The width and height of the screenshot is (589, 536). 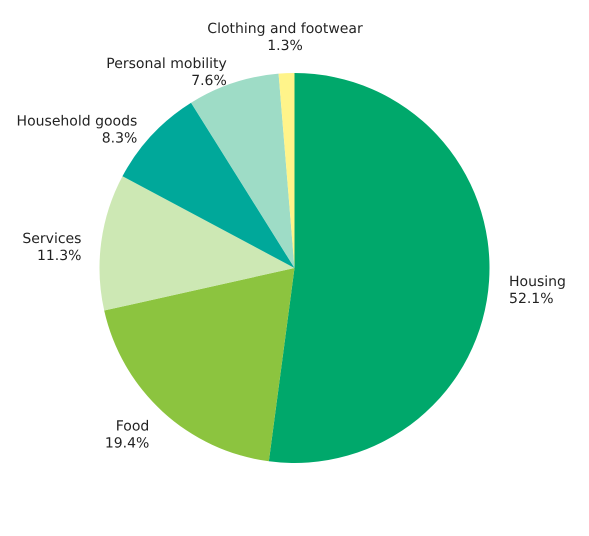 What do you see at coordinates (531, 299) in the screenshot?
I see `data-label: 52.1%` at bounding box center [531, 299].